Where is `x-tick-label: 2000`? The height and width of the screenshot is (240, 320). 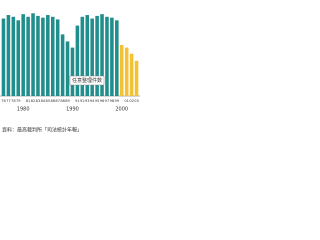
x-tick-label: 2000 is located at coordinates (121, 110).